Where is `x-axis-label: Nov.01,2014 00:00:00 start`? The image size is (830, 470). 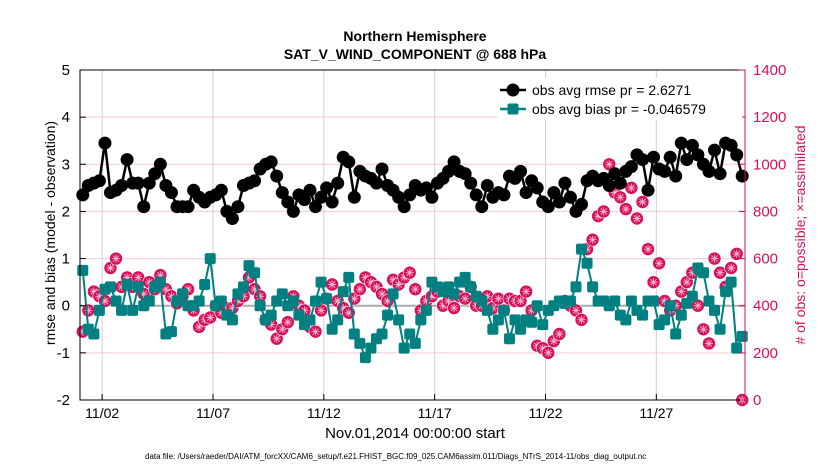 x-axis-label: Nov.01,2014 00:00:00 start is located at coordinates (415, 433).